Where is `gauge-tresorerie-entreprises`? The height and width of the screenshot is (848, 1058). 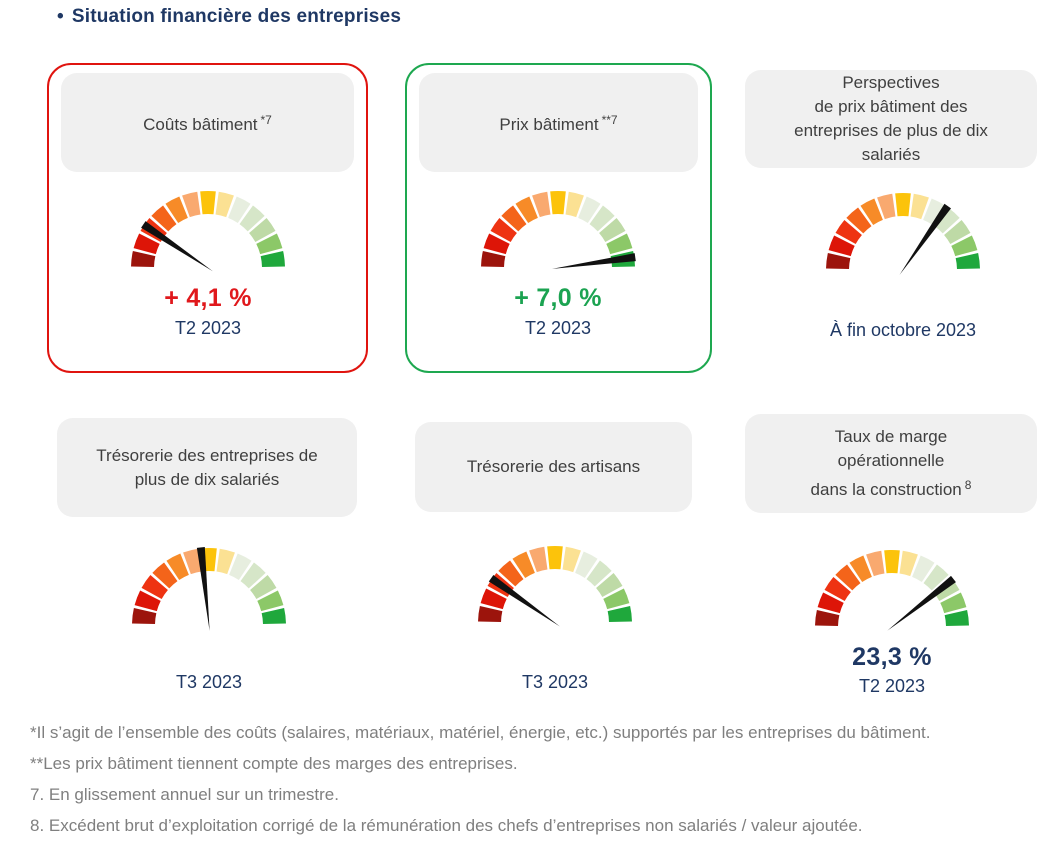
gauge-tresorerie-entreprises is located at coordinates (209, 580).